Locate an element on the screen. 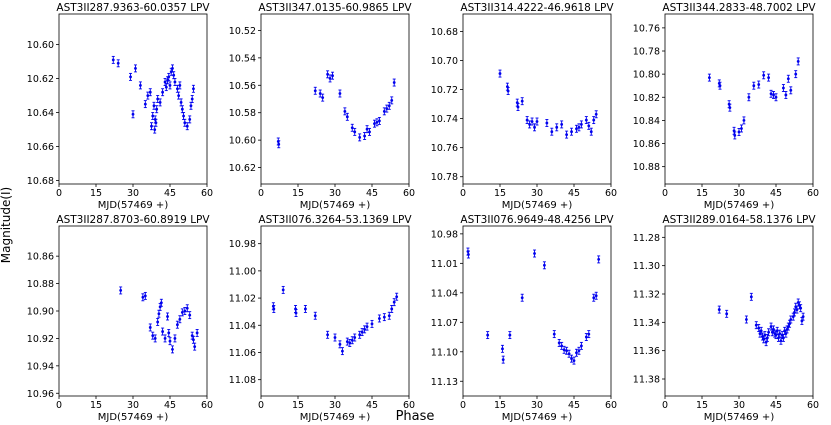 The height and width of the screenshot is (425, 831). y-tick-label: 11.32 is located at coordinates (646, 295).